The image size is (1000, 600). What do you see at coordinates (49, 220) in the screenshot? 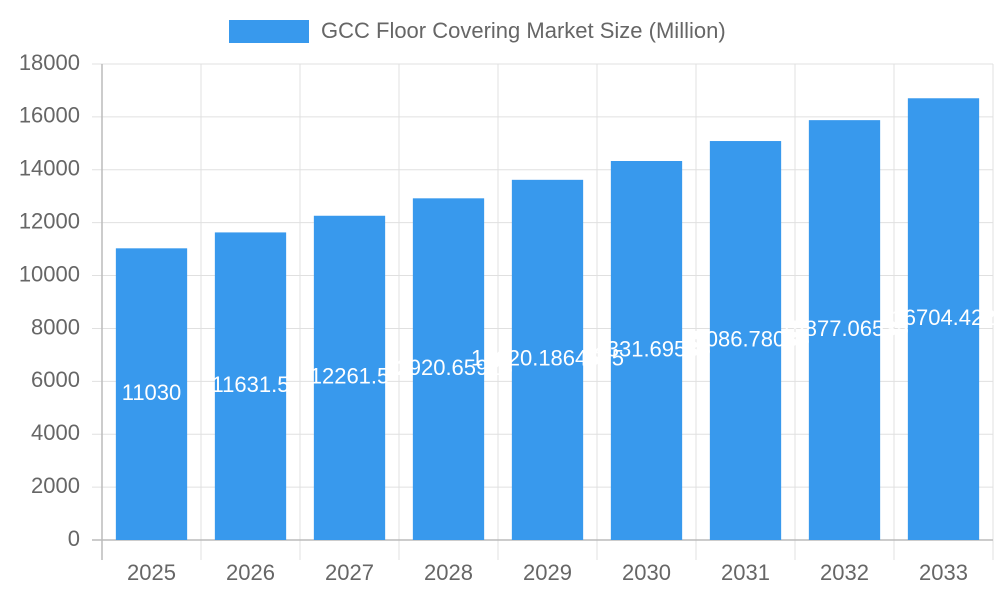
I see `y-tick-label: 12000` at bounding box center [49, 220].